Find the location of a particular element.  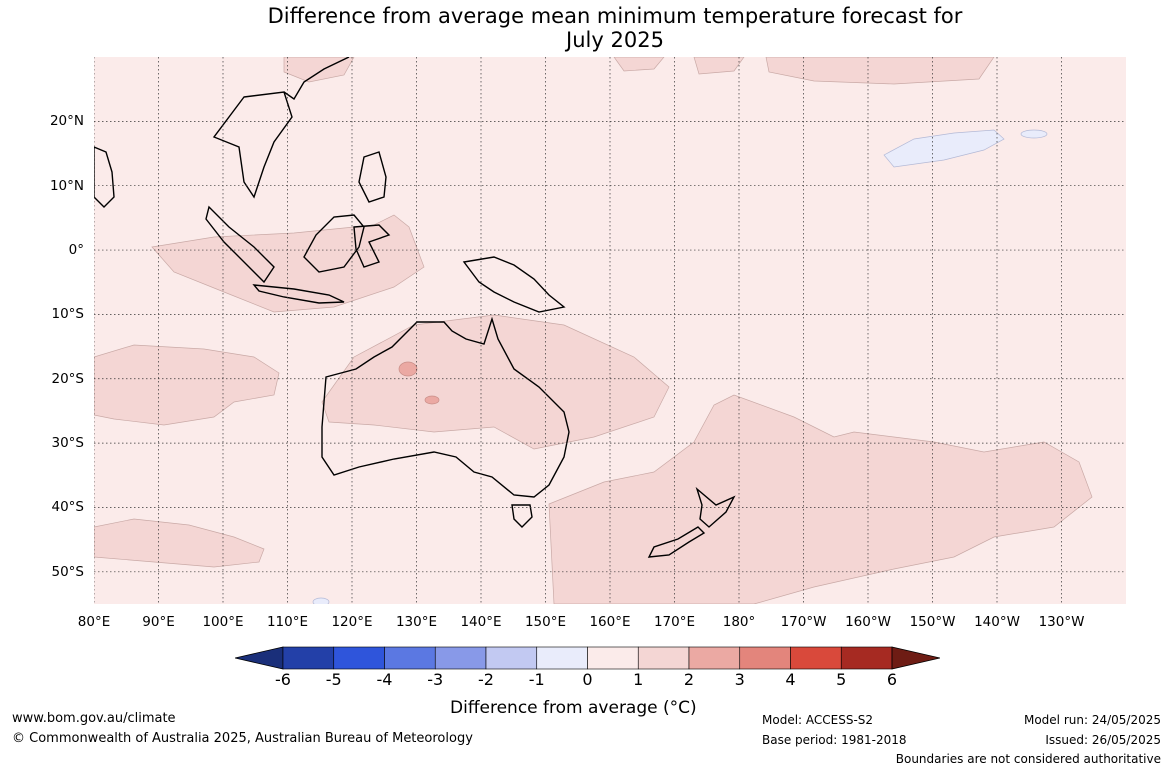

colorbar-tick-label: 4 is located at coordinates (790, 679).